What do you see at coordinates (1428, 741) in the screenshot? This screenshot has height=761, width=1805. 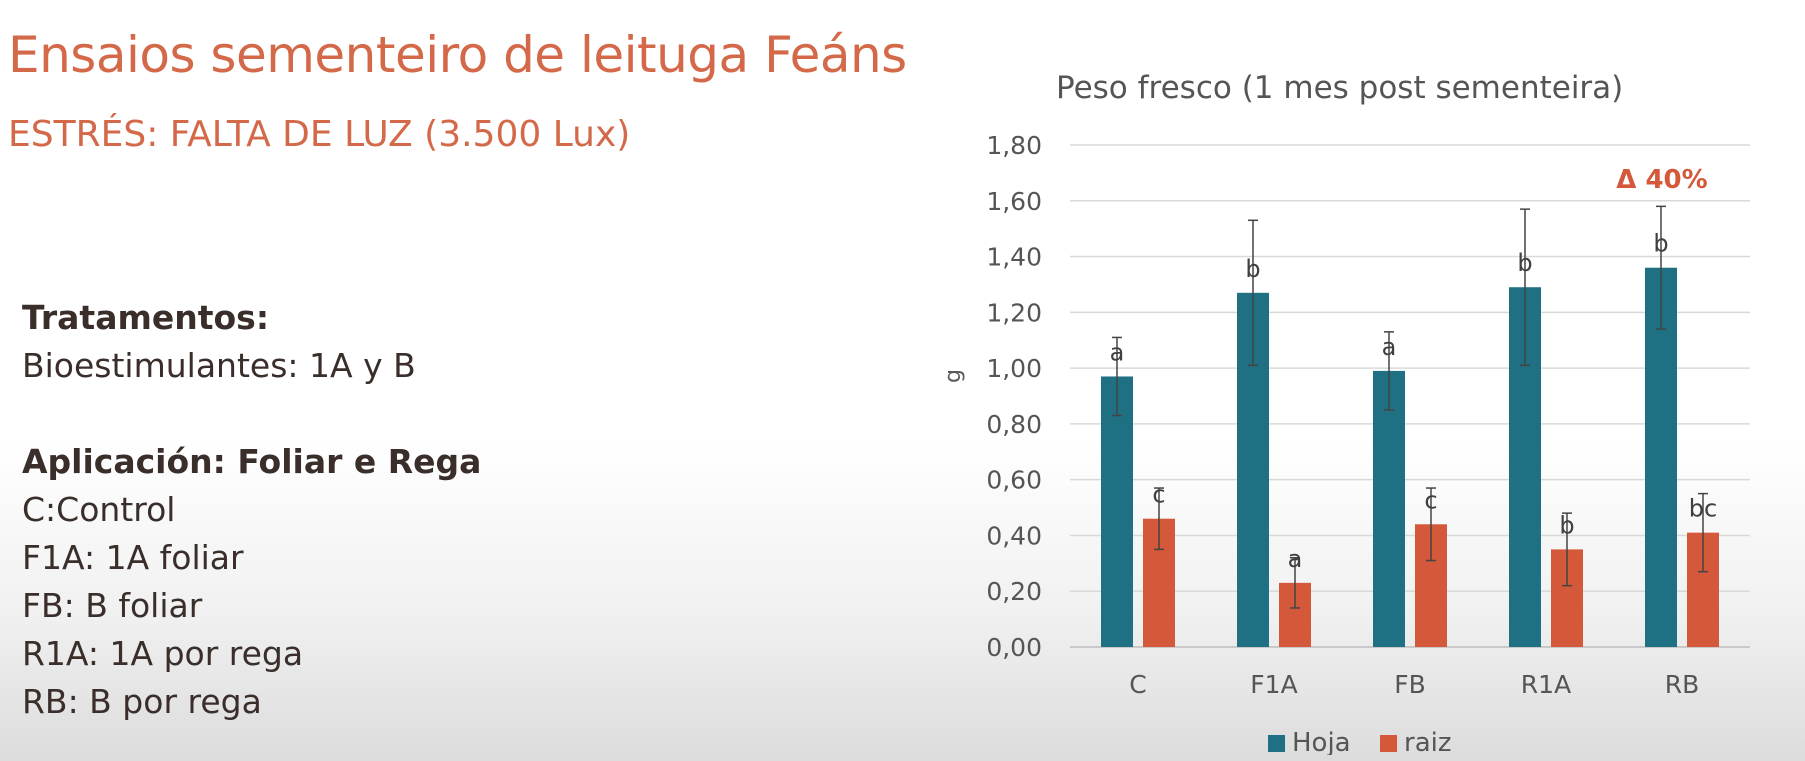 I see `legend-label-raiz: raiz` at bounding box center [1428, 741].